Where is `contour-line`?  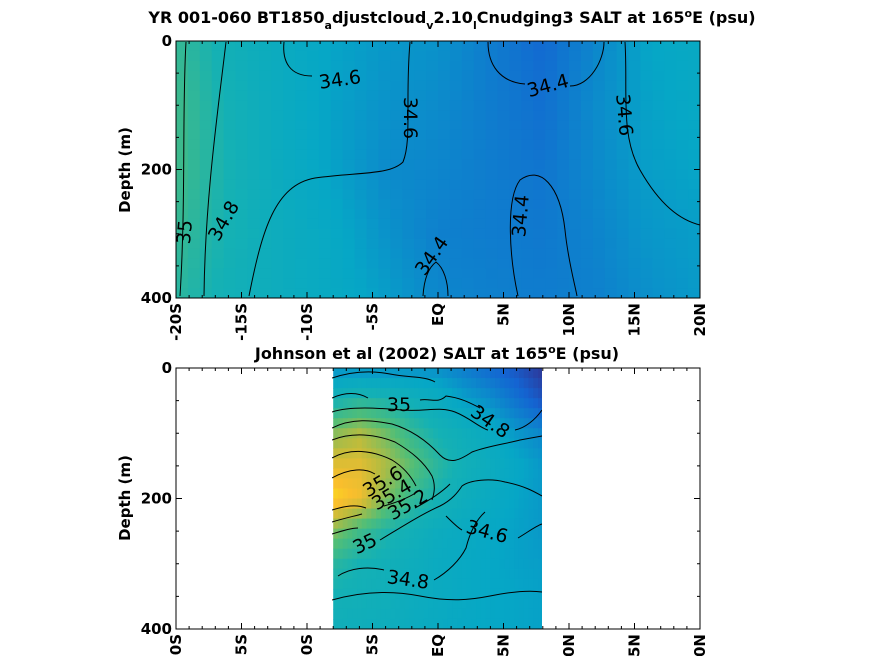
contour-line is located at coordinates (354, 474).